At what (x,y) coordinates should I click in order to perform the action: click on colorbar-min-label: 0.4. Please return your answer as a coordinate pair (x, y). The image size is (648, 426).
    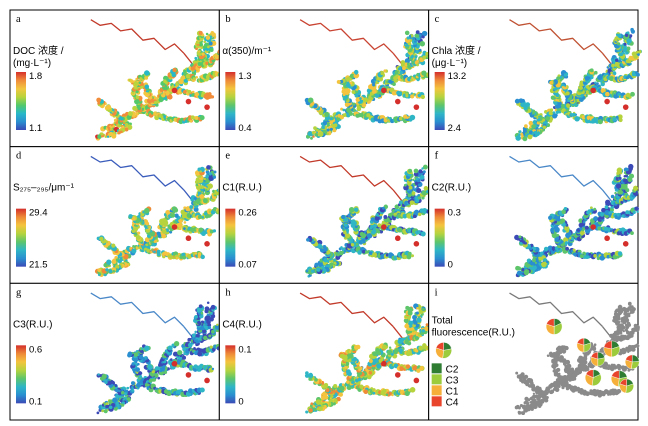
    Looking at the image, I should click on (244, 128).